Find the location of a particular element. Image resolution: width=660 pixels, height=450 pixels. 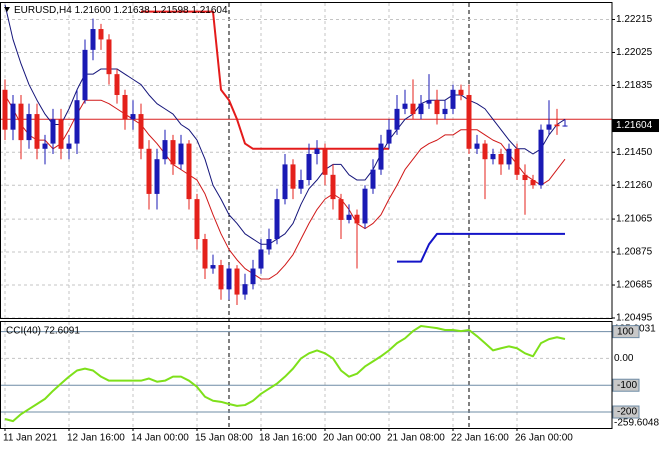

last-price-label: 1.21604 is located at coordinates (634, 125).